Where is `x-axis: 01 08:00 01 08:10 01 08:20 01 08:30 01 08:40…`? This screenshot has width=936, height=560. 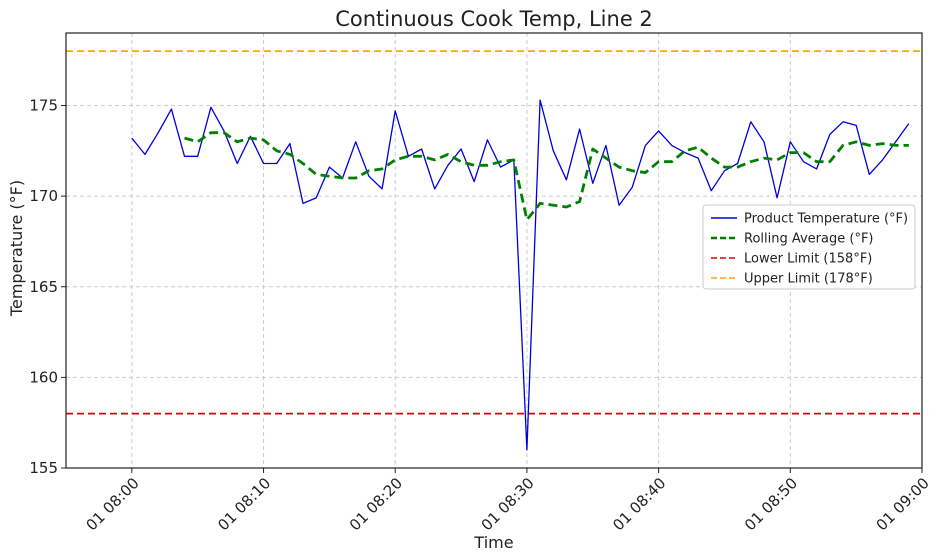
x-axis: 01 08:00 01 08:10 01 08:20 01 08:30 01 08:40… is located at coordinates (508, 501).